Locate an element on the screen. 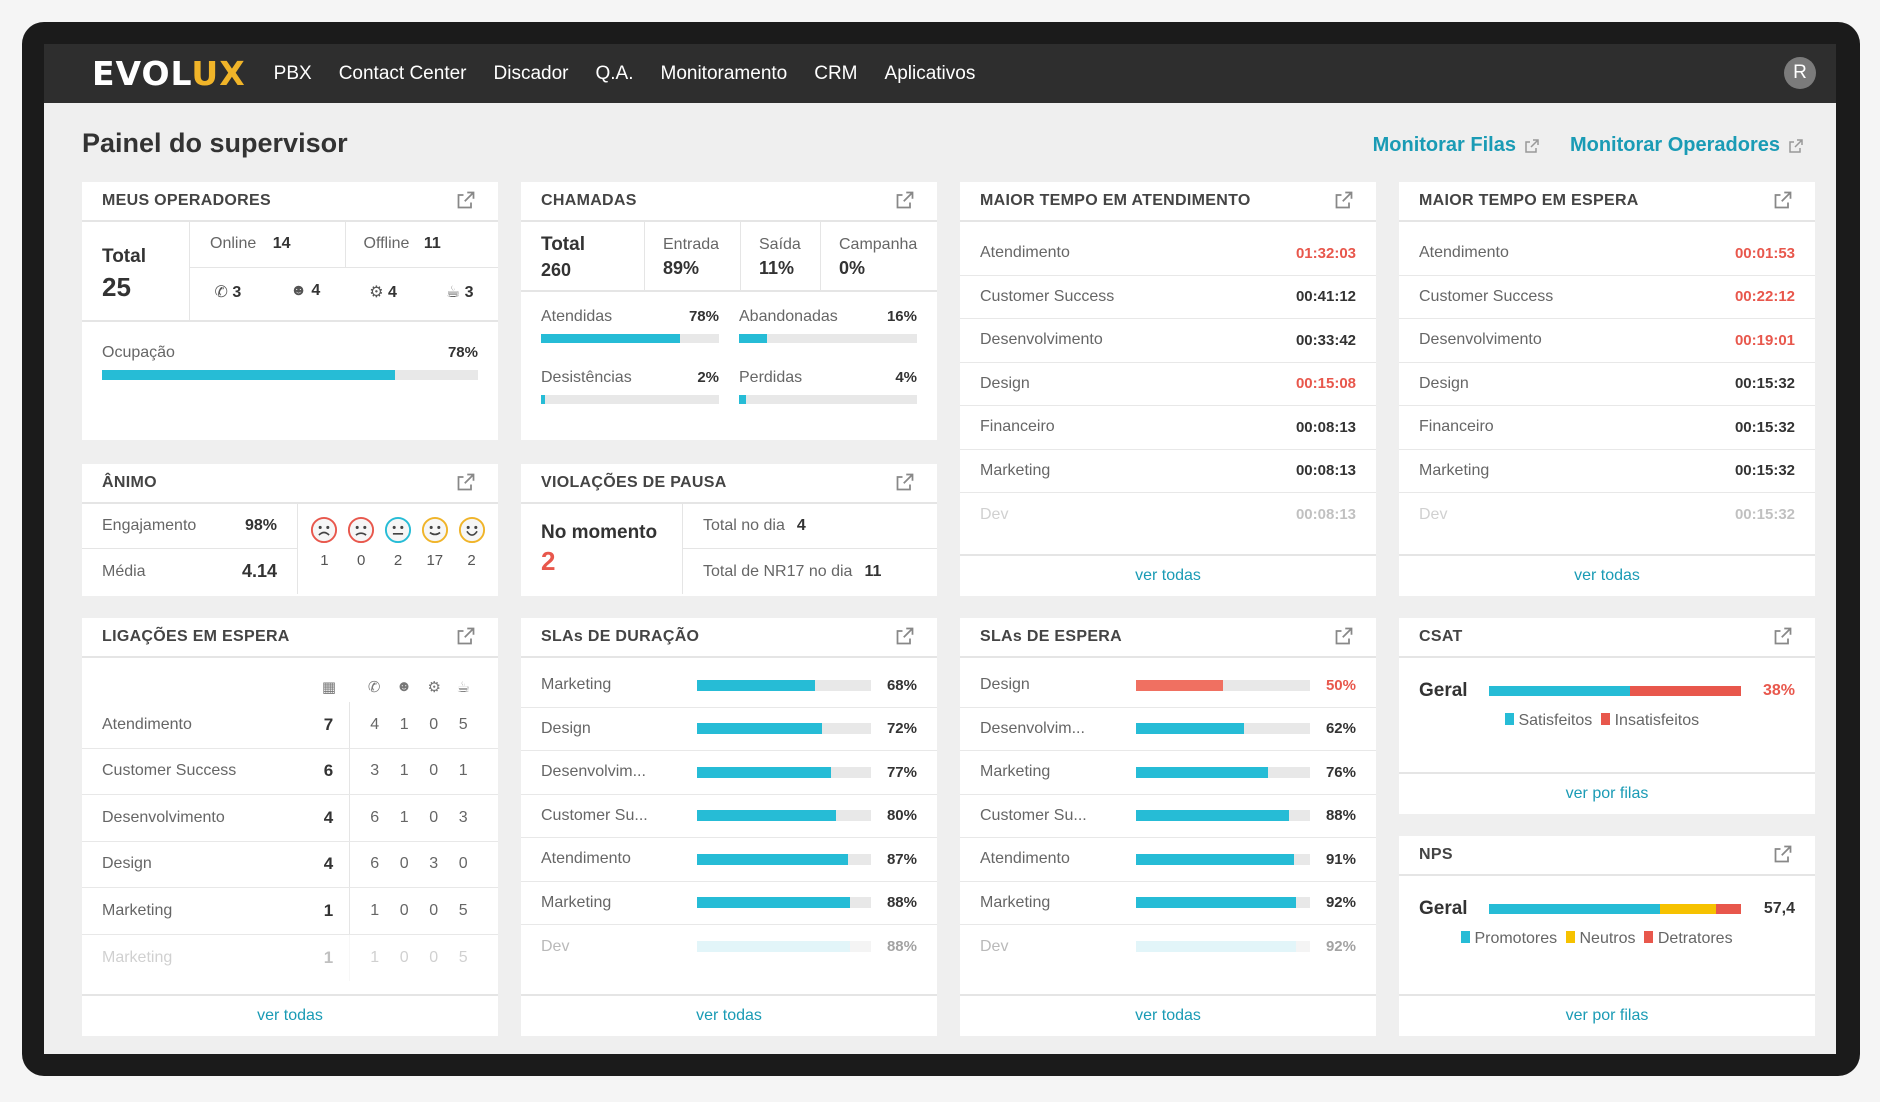  sla-row: Dev 92% is located at coordinates (1168, 946).